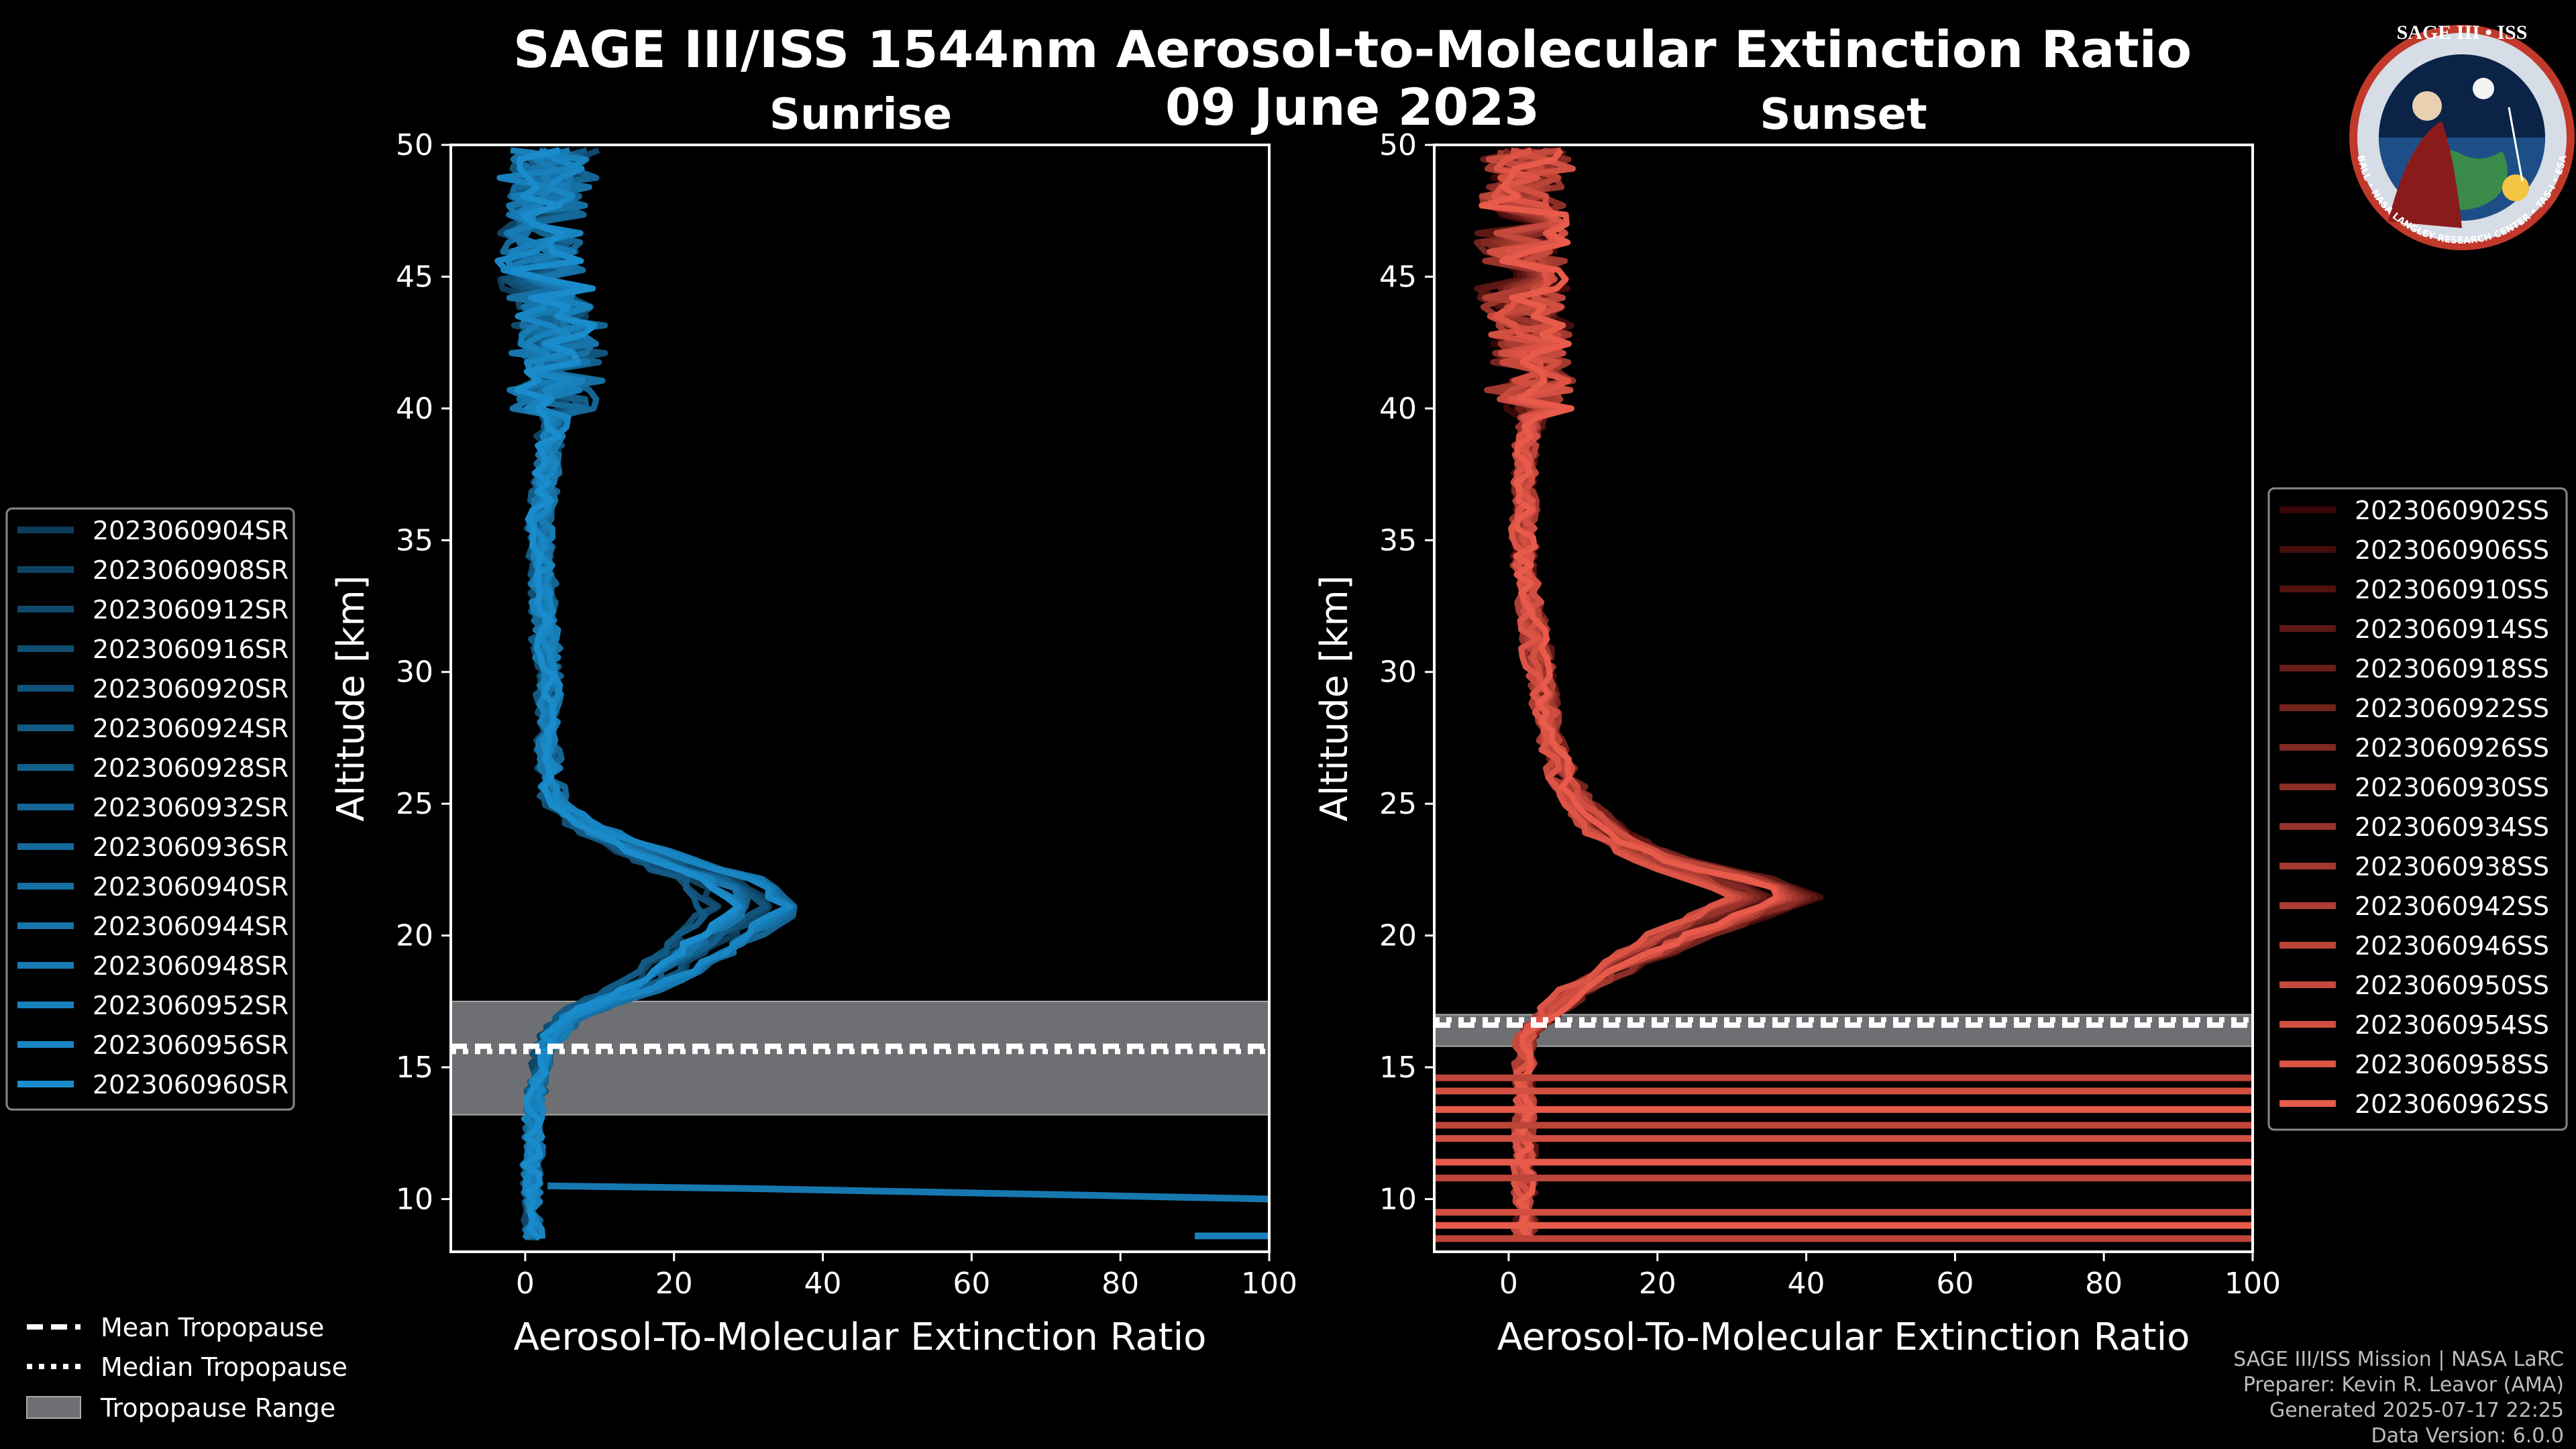 The height and width of the screenshot is (1449, 2576). What do you see at coordinates (190, 847) in the screenshot?
I see `sunrise-legend-label: 2023060936SR` at bounding box center [190, 847].